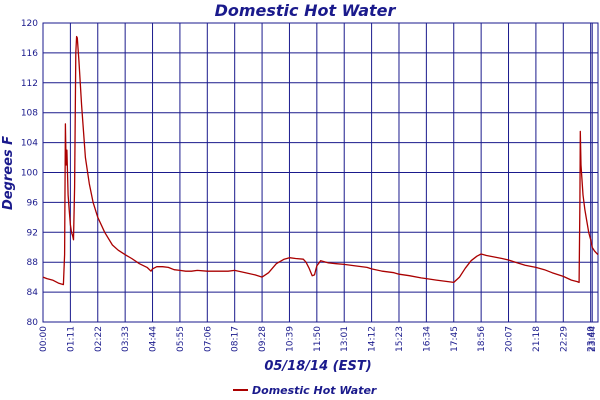 This screenshot has height=400, width=600. I want to click on x-tick-label: 10:39, so click(290, 339).